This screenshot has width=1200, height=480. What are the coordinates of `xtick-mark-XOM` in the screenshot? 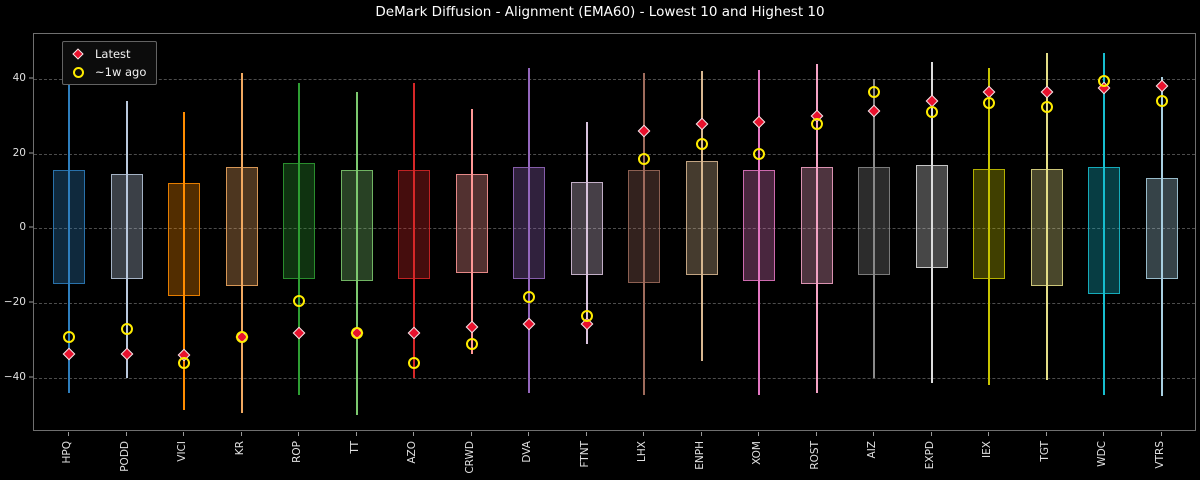 It's located at (759, 434).